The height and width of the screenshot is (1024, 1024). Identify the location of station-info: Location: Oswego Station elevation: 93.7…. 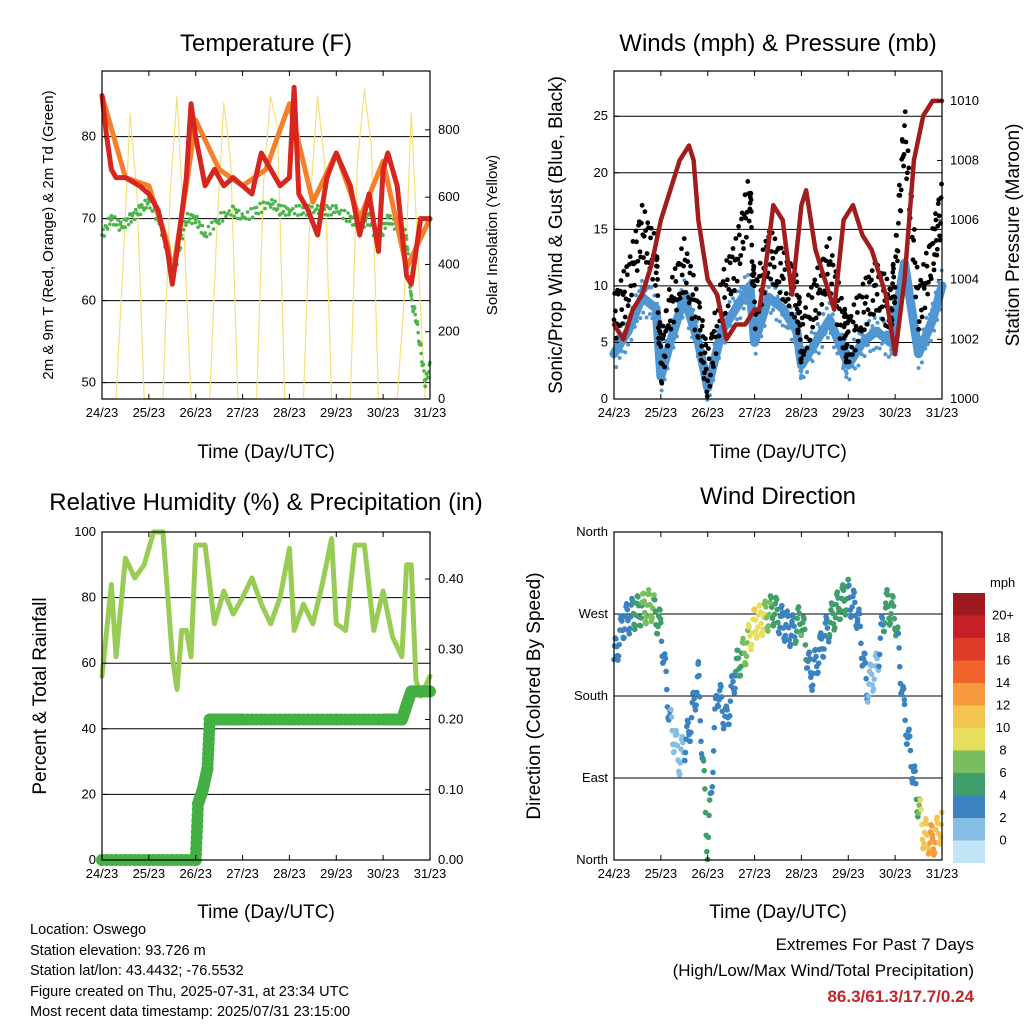
(190, 971).